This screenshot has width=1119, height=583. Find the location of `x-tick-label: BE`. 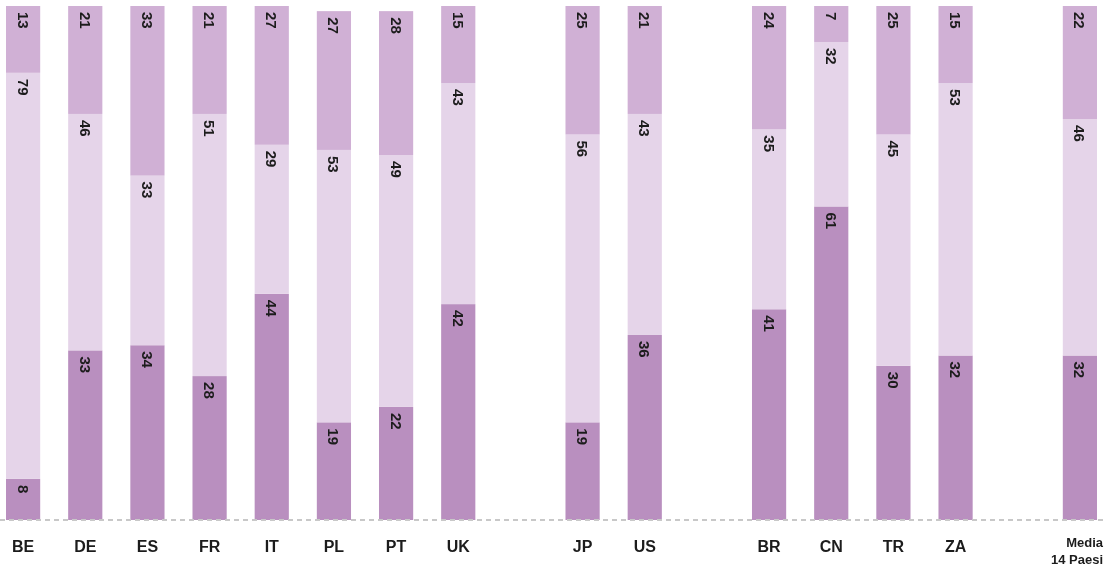

x-tick-label: BE is located at coordinates (23, 546).